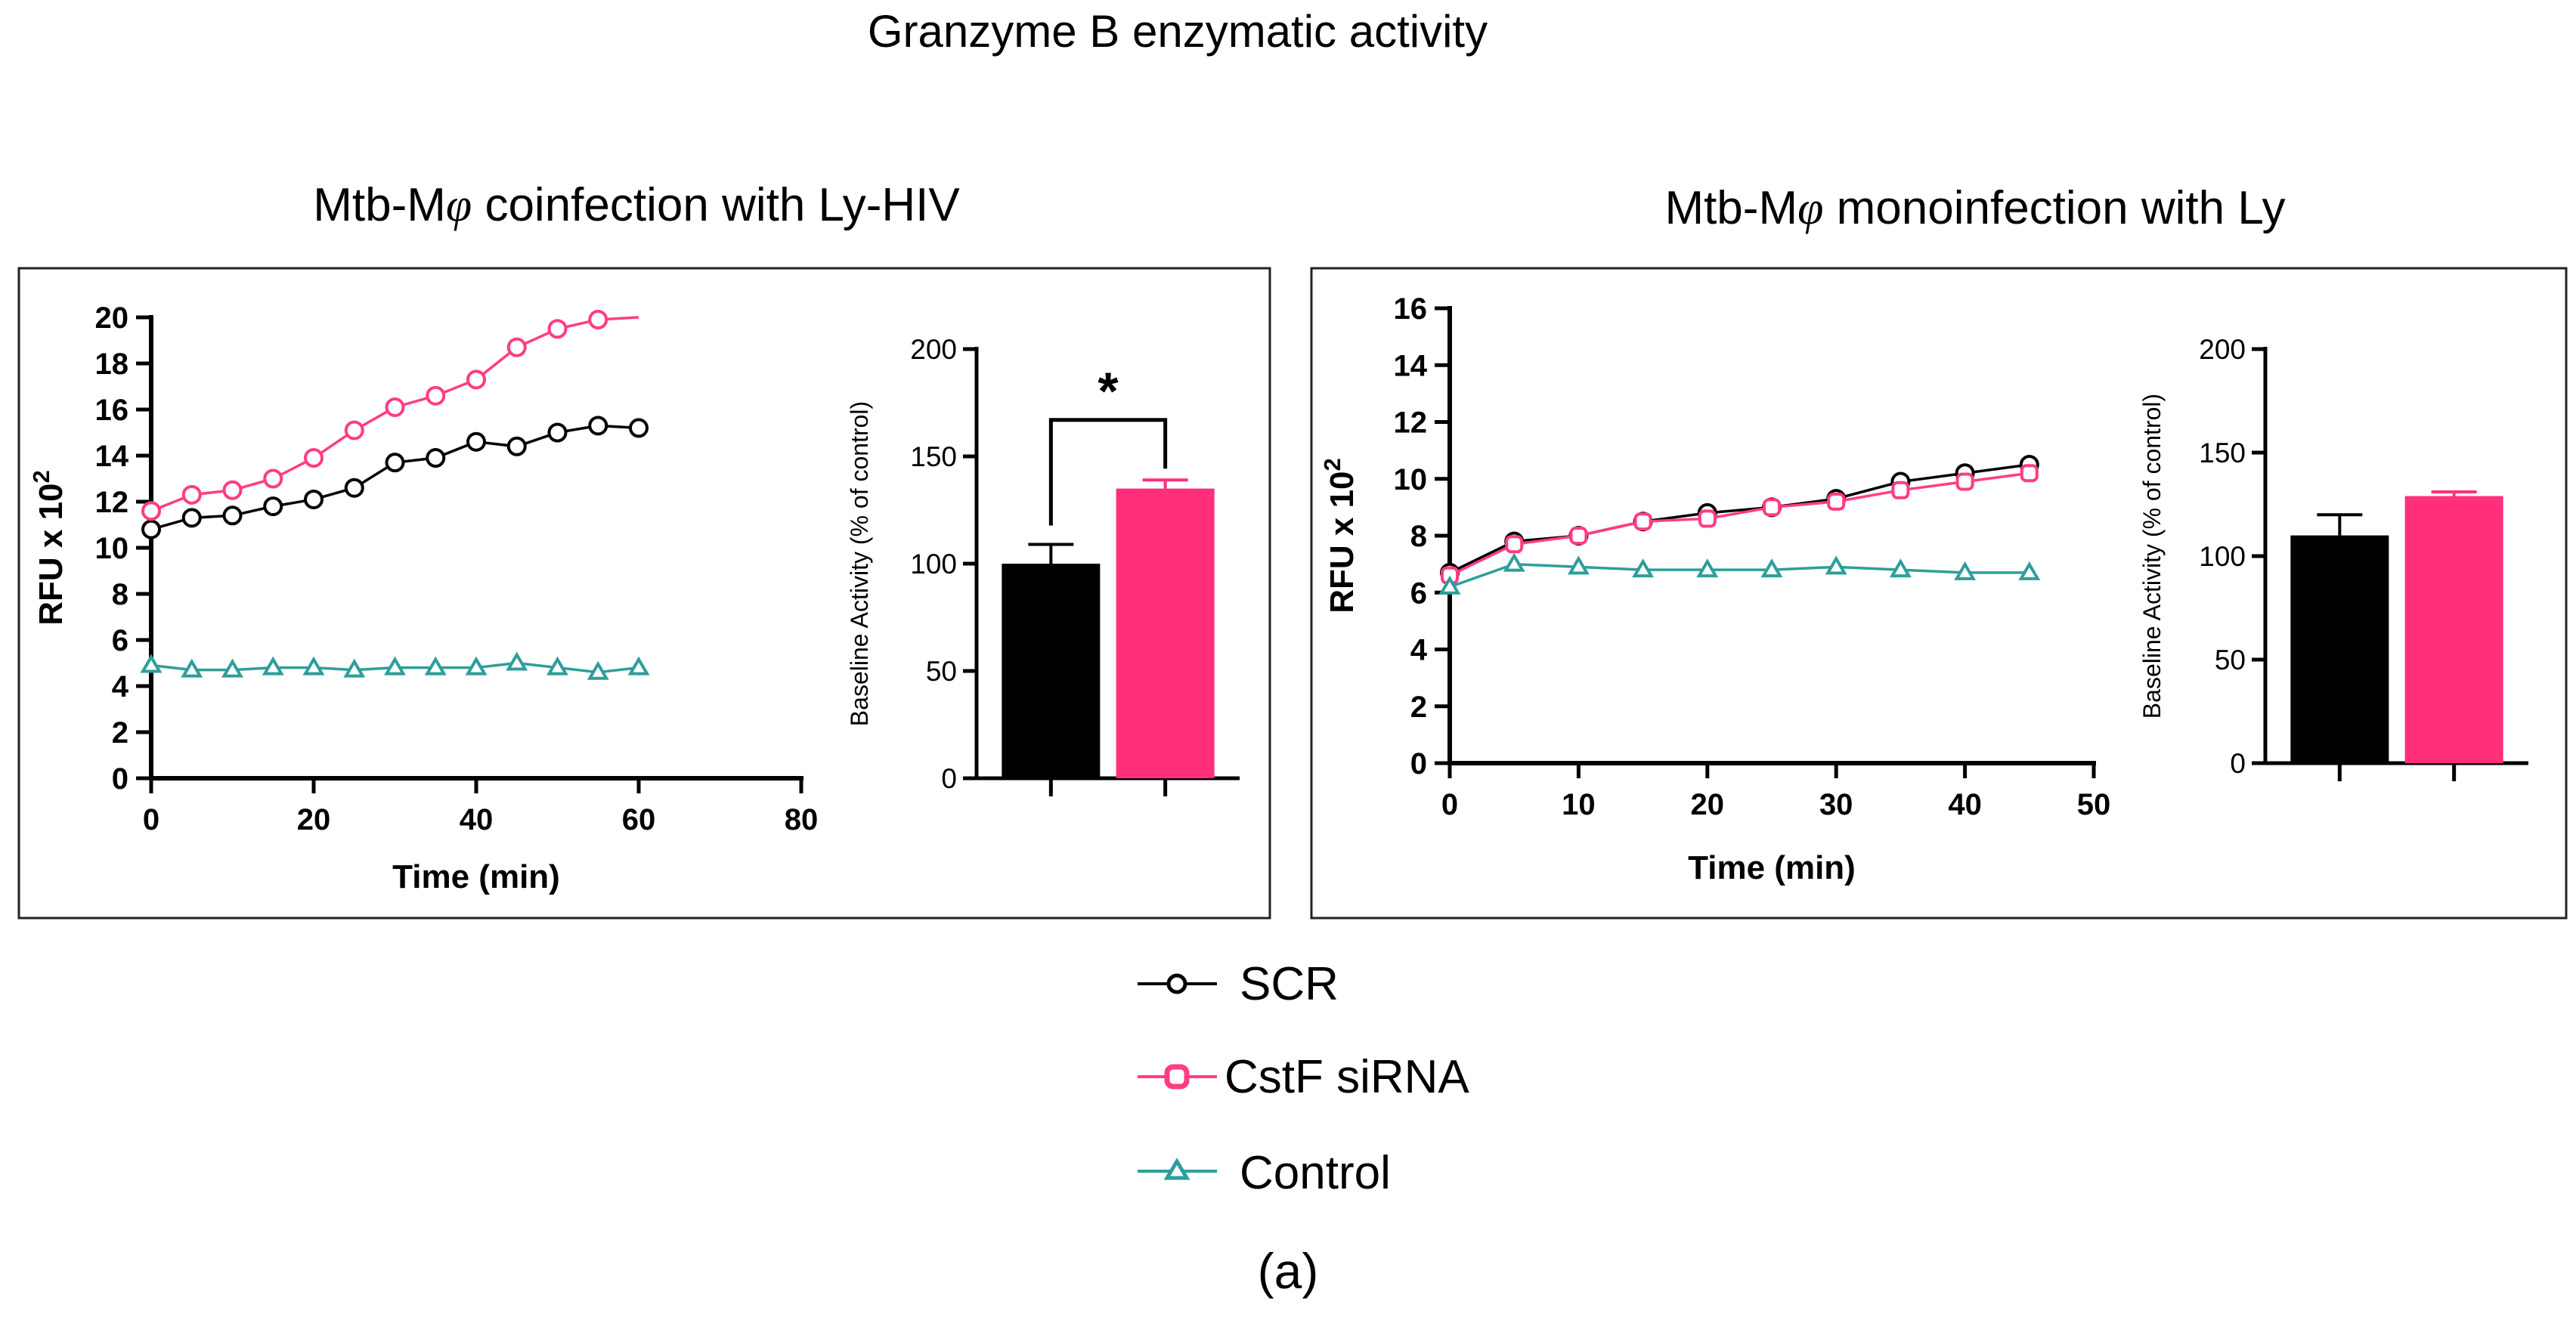 This screenshot has height=1317, width=2576. What do you see at coordinates (1178, 31) in the screenshot?
I see `figure-title: Granzyme B enzymatic activity` at bounding box center [1178, 31].